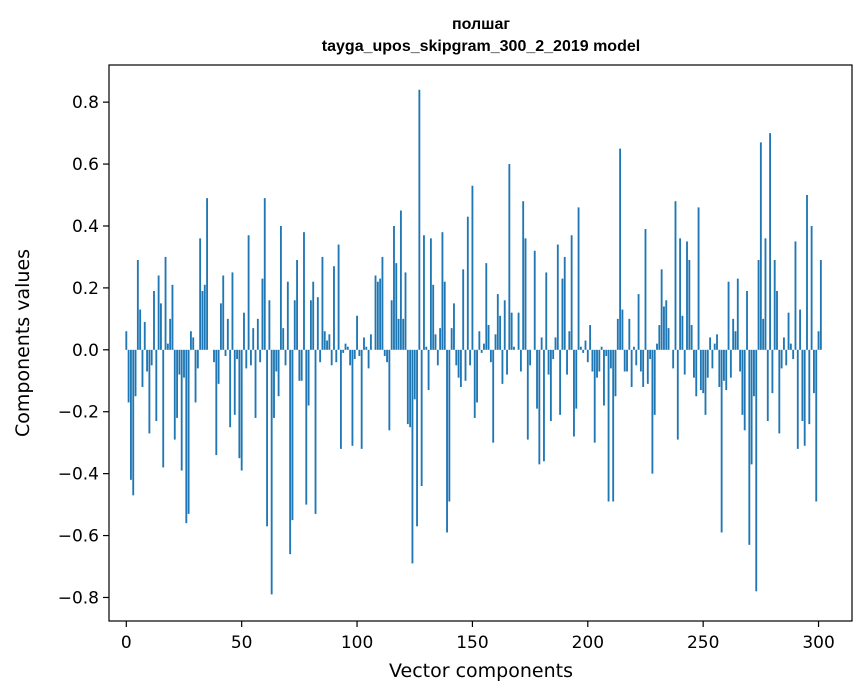 This screenshot has width=867, height=696. I want to click on x-tick-label: 100, so click(357, 643).